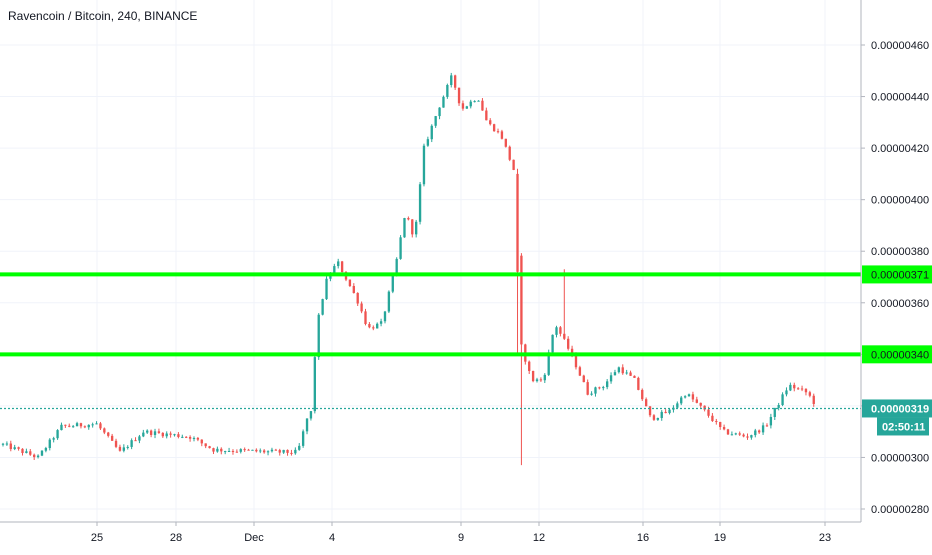  I want to click on x-tick-label: 19, so click(720, 538).